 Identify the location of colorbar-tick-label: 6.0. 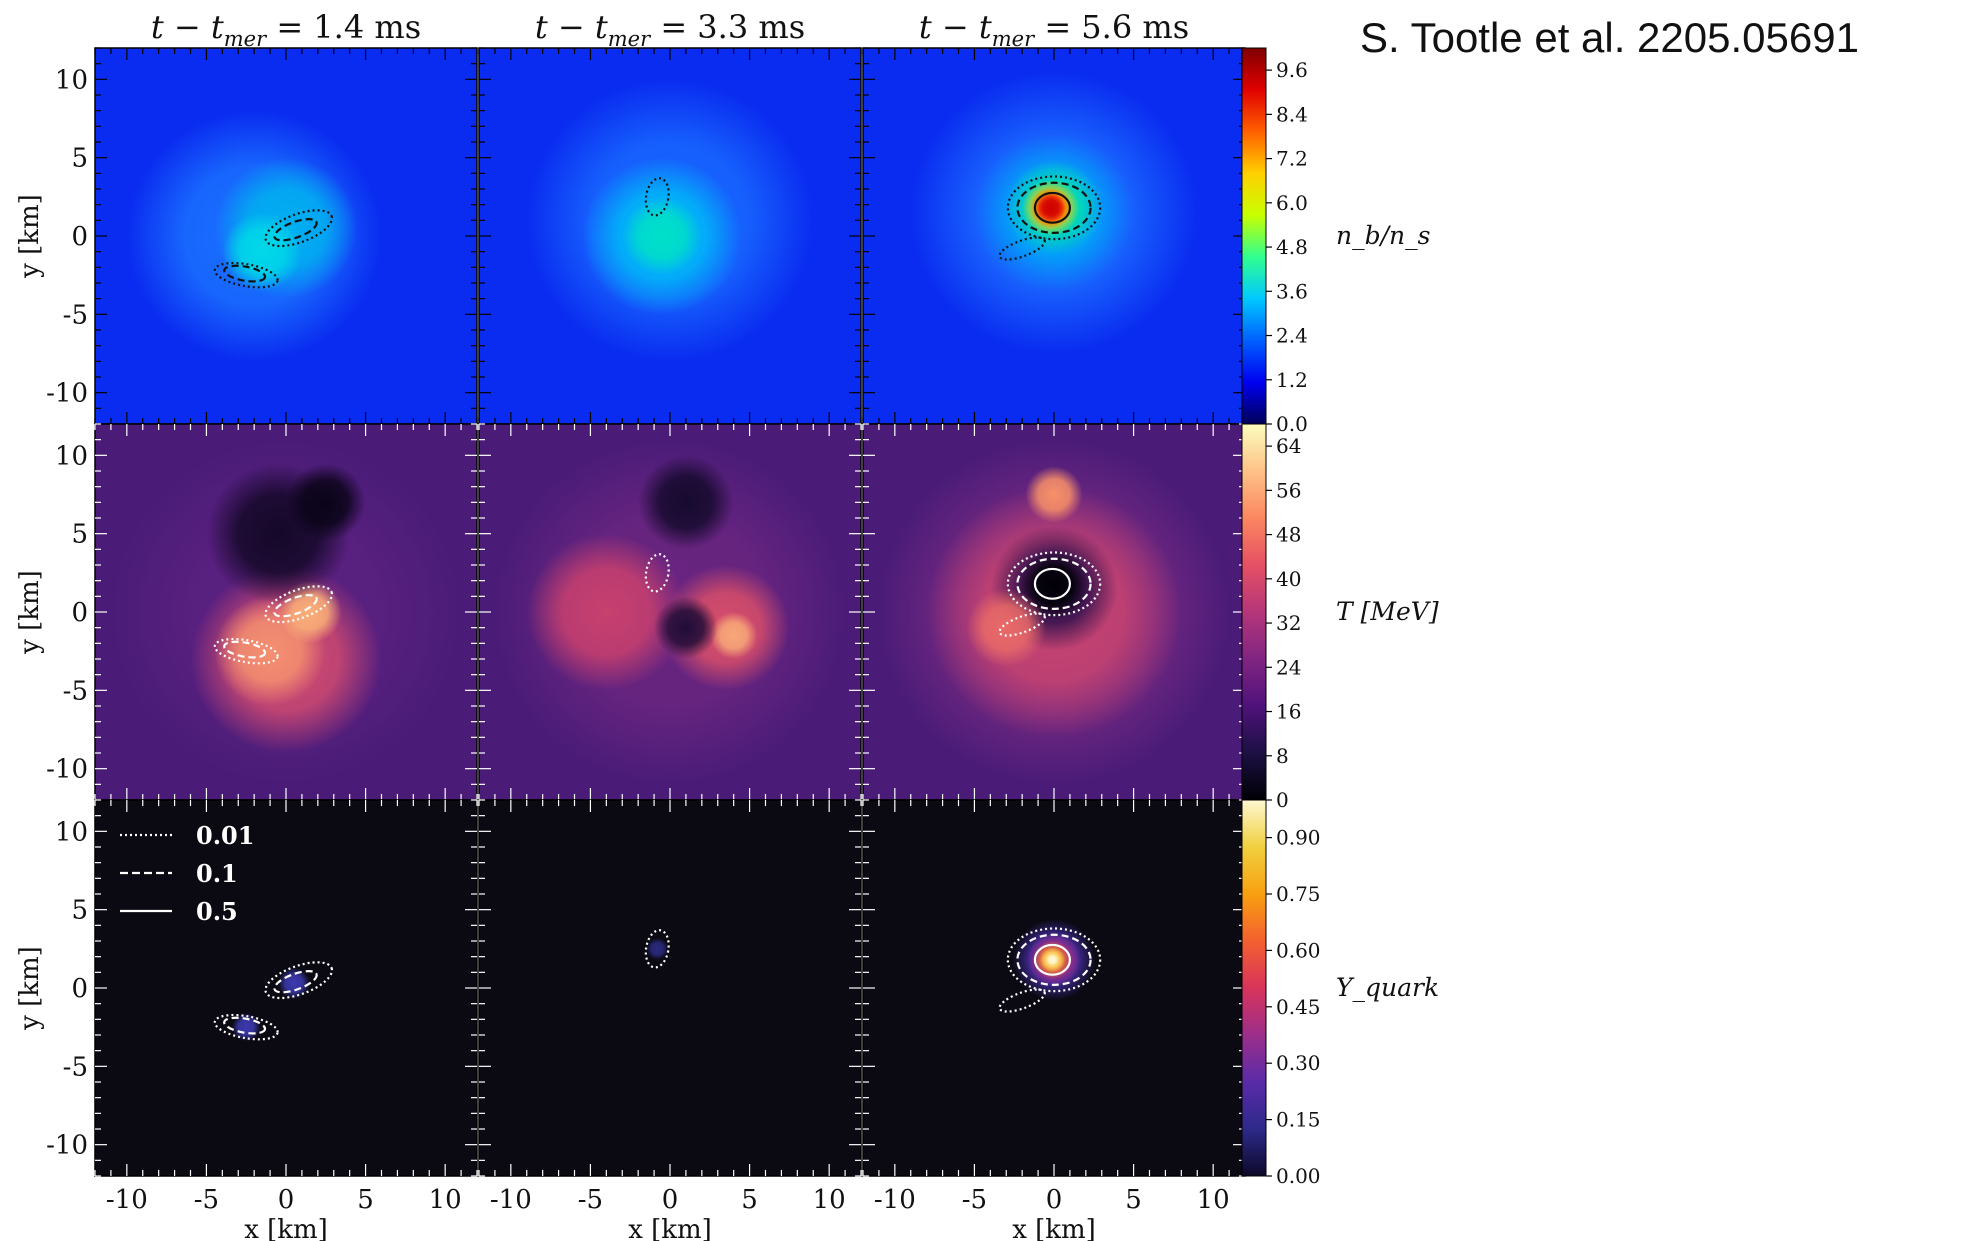
(1292, 203).